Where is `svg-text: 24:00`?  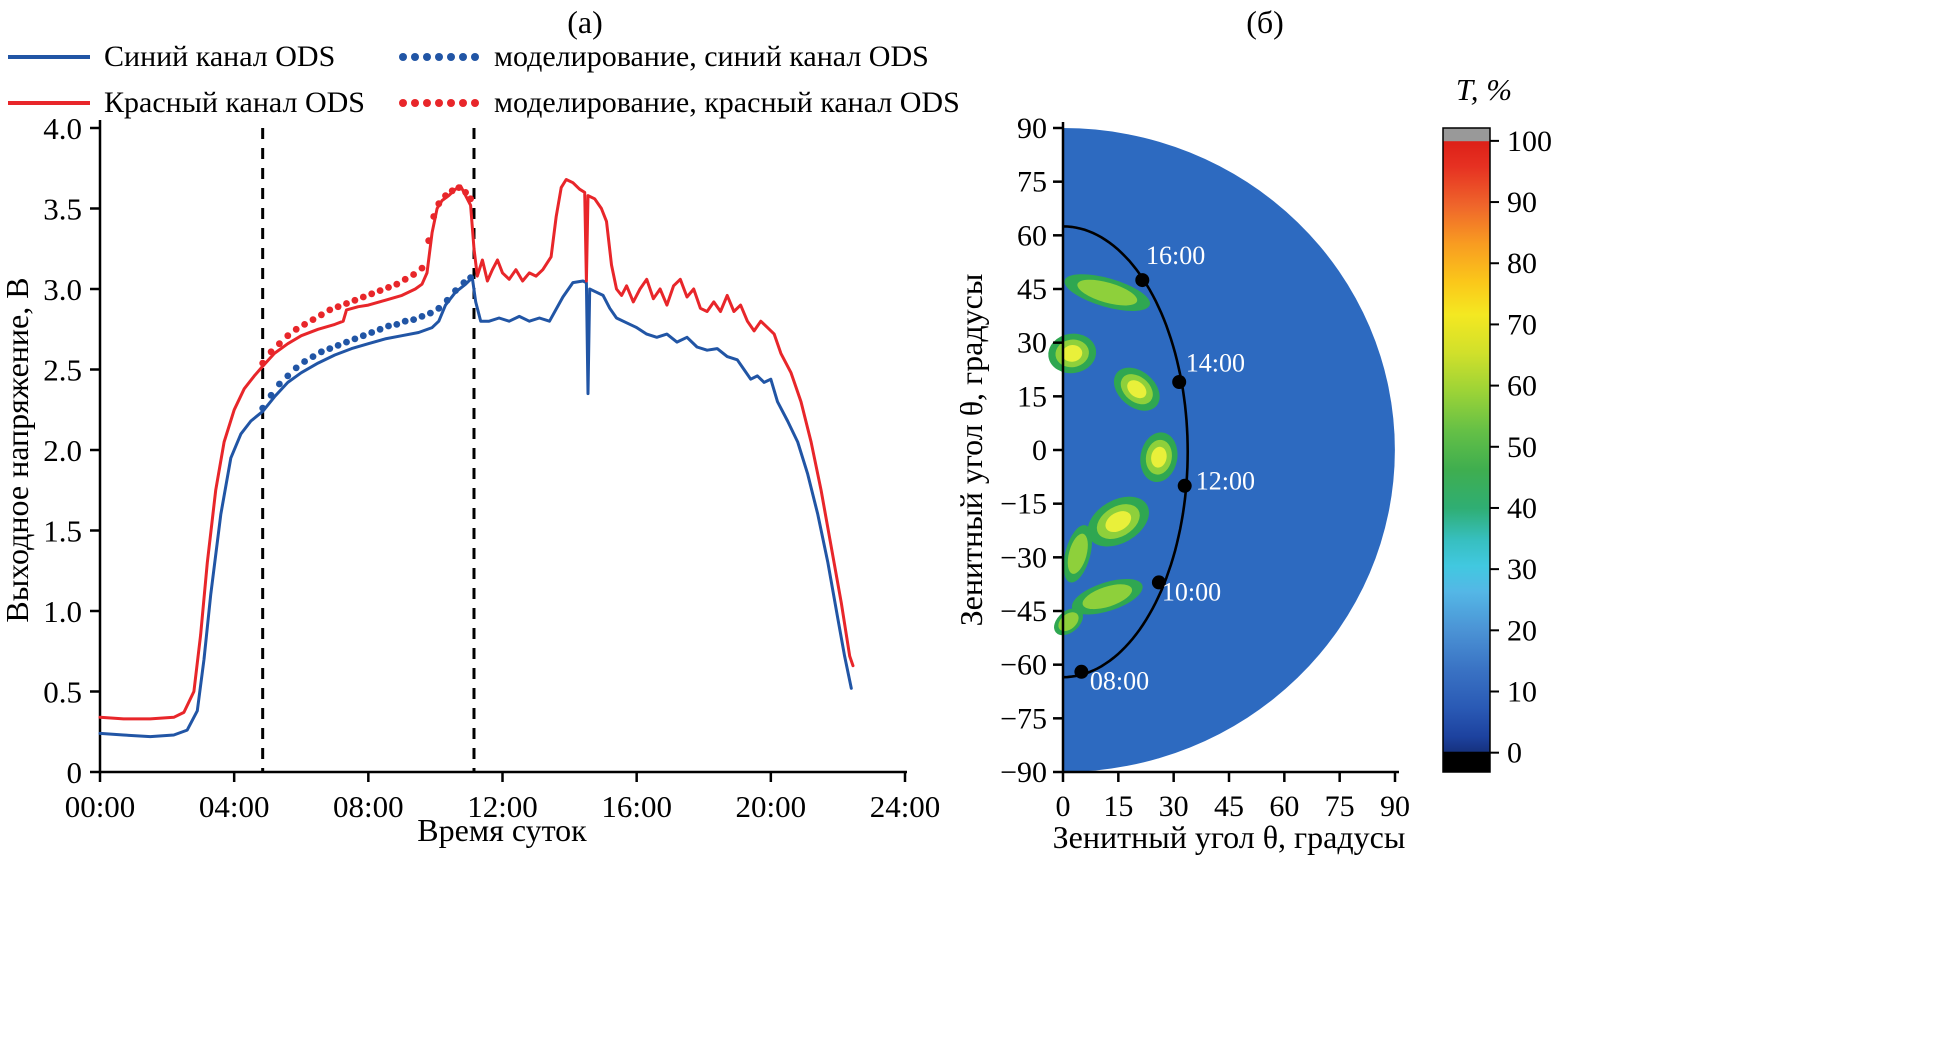 svg-text: 24:00 is located at coordinates (905, 806).